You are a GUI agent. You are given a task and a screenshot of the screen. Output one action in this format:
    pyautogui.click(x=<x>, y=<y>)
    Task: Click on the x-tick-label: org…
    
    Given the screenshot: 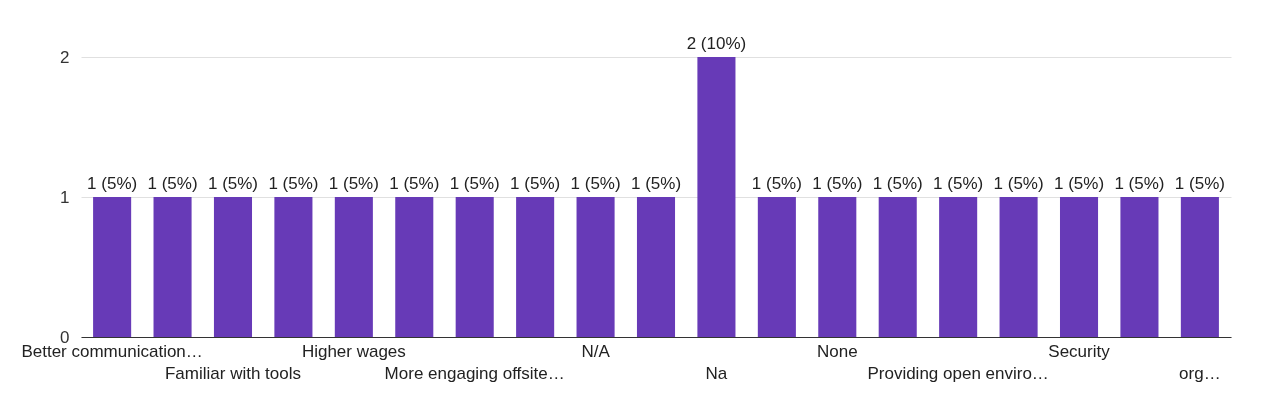 What is the action you would take?
    pyautogui.click(x=1200, y=373)
    